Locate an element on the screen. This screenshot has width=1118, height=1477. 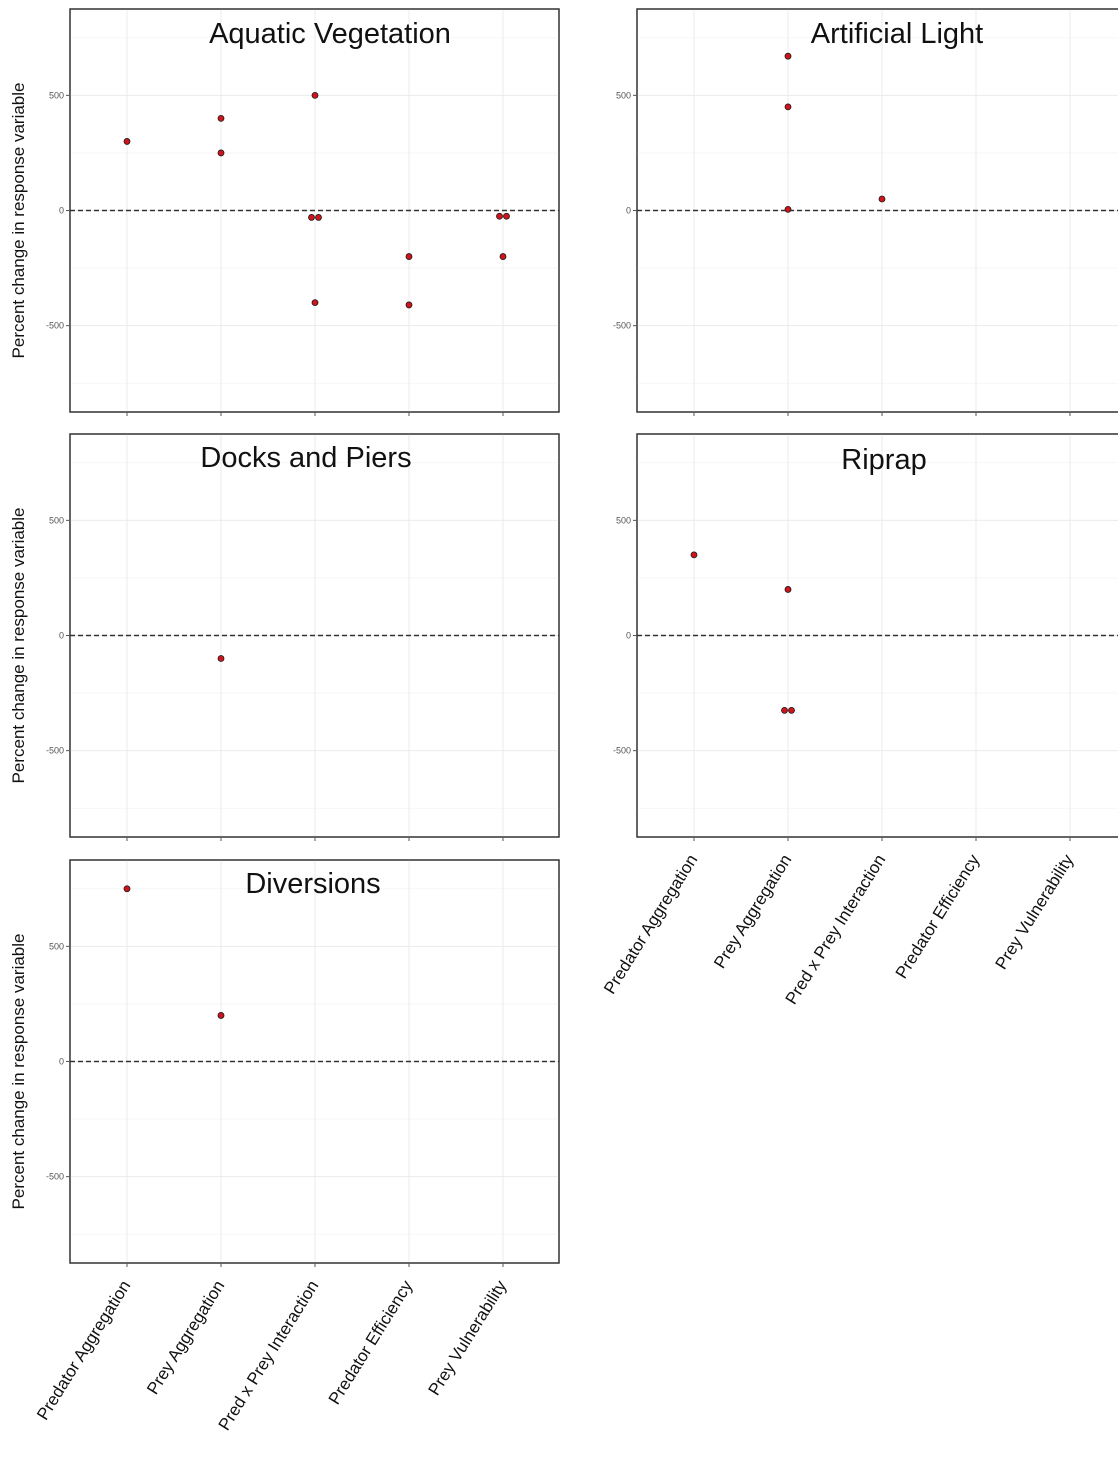
panel-title: Artificial Light is located at coordinates (897, 34).